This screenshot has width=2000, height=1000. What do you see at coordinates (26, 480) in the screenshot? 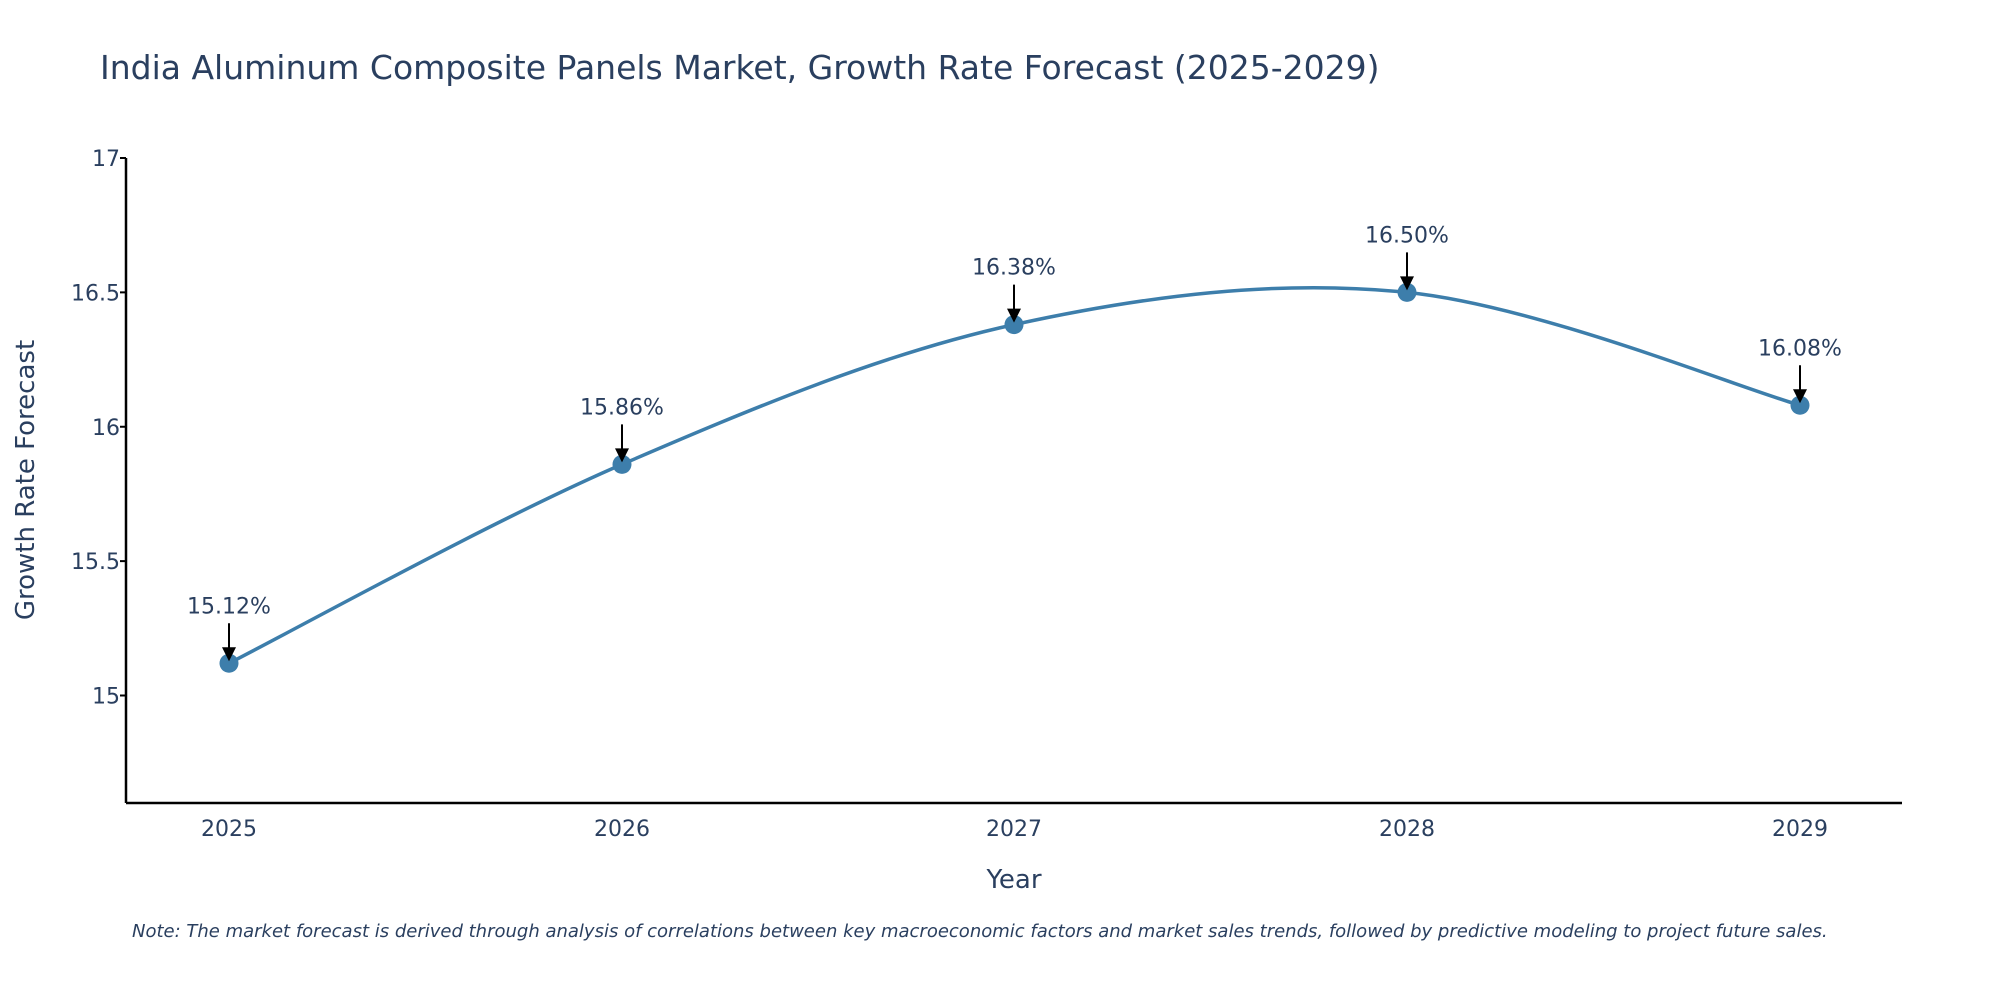
I see `y-axis-title: Growth Rate Forecast` at bounding box center [26, 480].